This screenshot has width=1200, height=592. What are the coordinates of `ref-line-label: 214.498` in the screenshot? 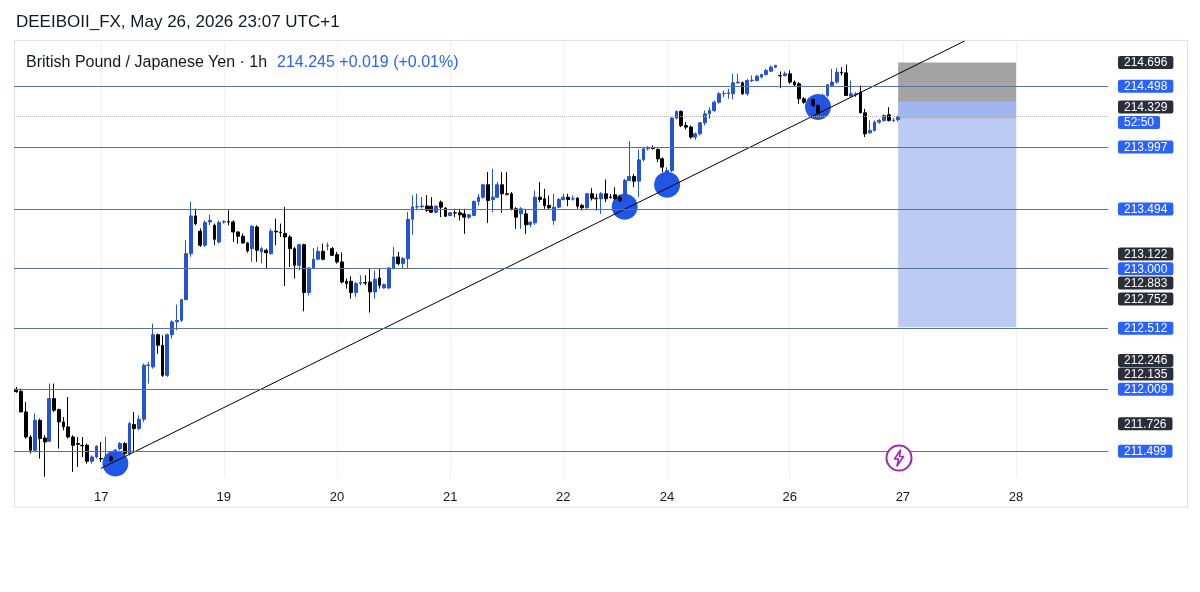 It's located at (1146, 86).